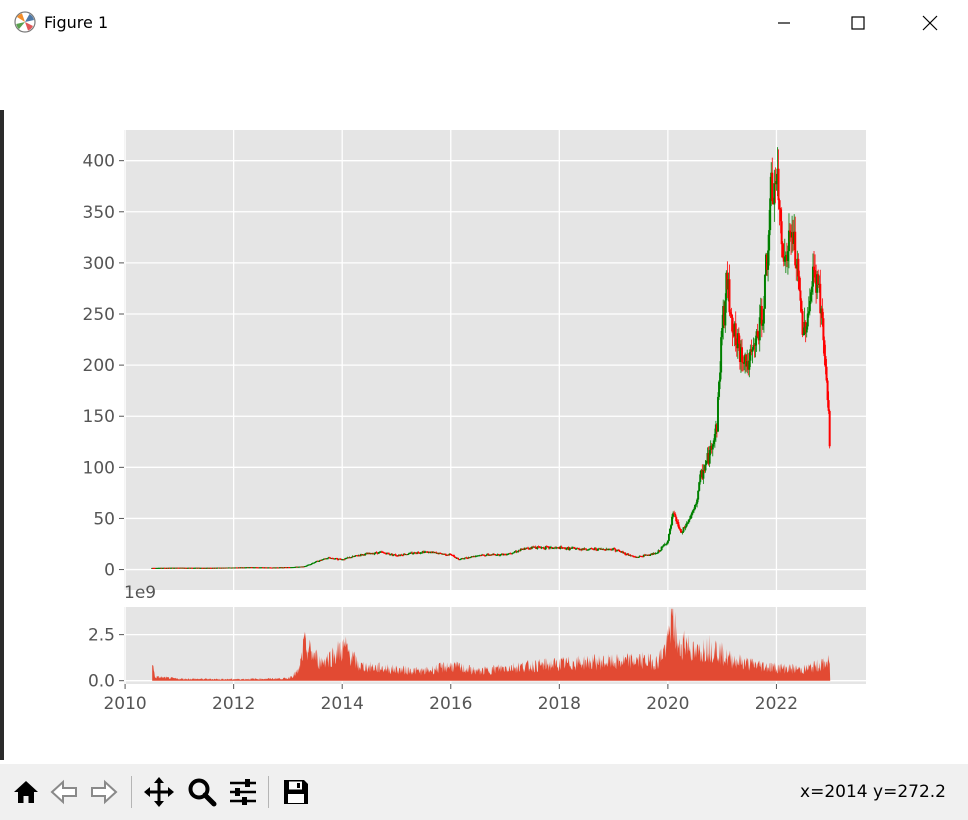 The height and width of the screenshot is (820, 968). What do you see at coordinates (243, 792) in the screenshot?
I see `configure-subplots-button` at bounding box center [243, 792].